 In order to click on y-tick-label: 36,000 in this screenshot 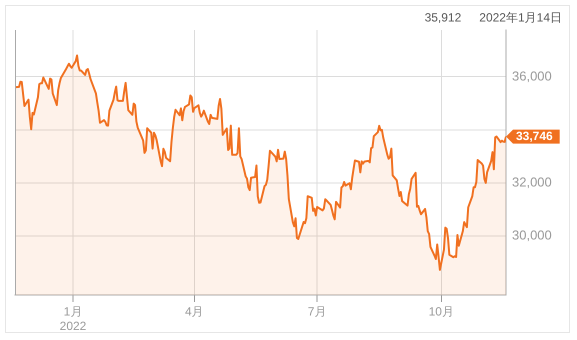, I will do `click(532, 76)`.